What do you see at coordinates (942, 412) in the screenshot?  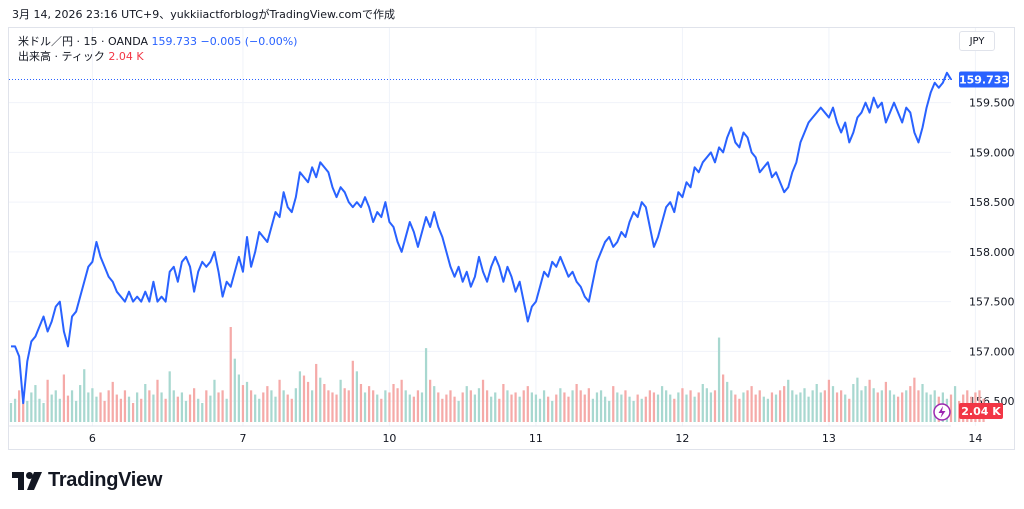 I see `lightning-icon` at bounding box center [942, 412].